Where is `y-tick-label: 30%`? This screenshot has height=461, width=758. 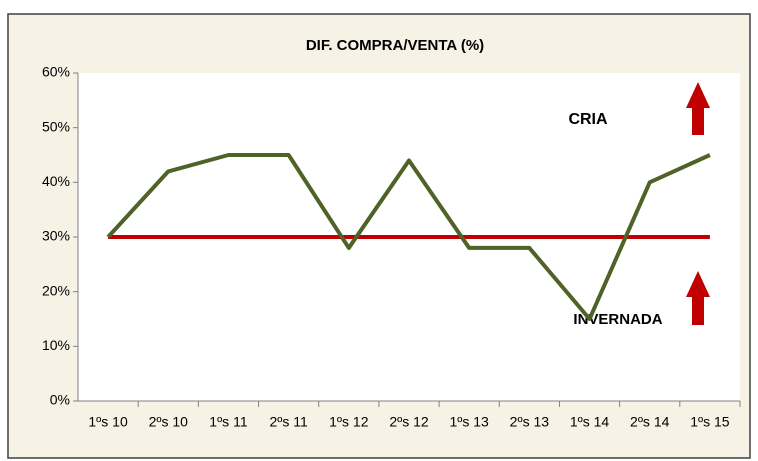
y-tick-label: 30% is located at coordinates (56, 236).